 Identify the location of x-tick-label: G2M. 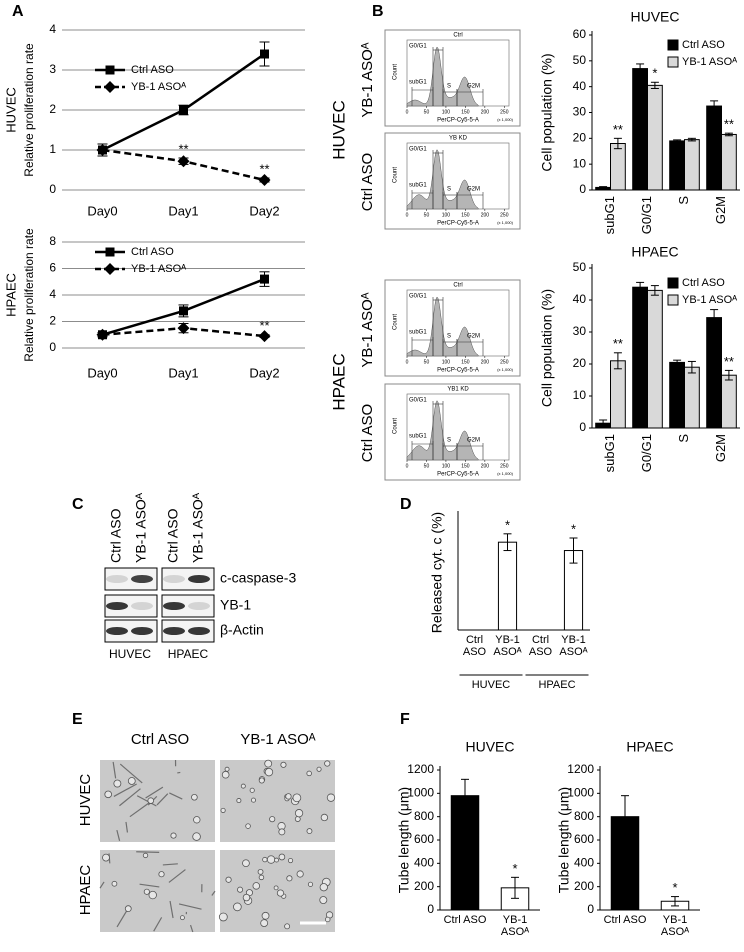
(720, 210).